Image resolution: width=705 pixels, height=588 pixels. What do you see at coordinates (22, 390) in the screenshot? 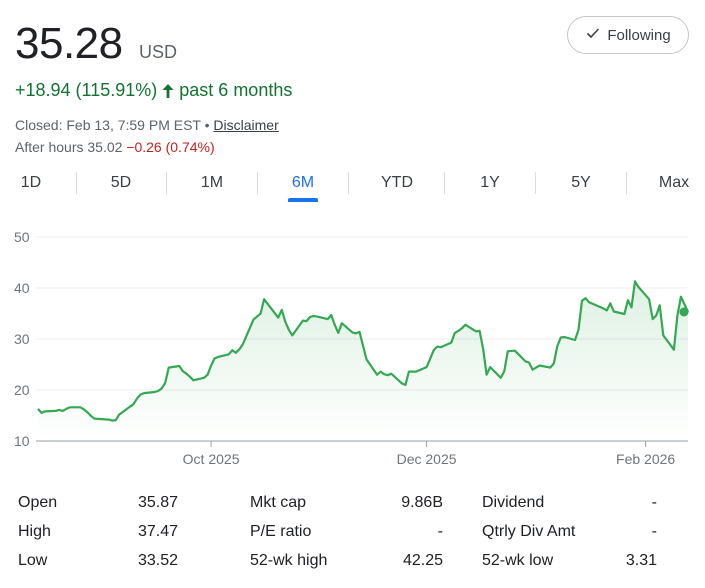
I see `y-tick-label: 20` at bounding box center [22, 390].